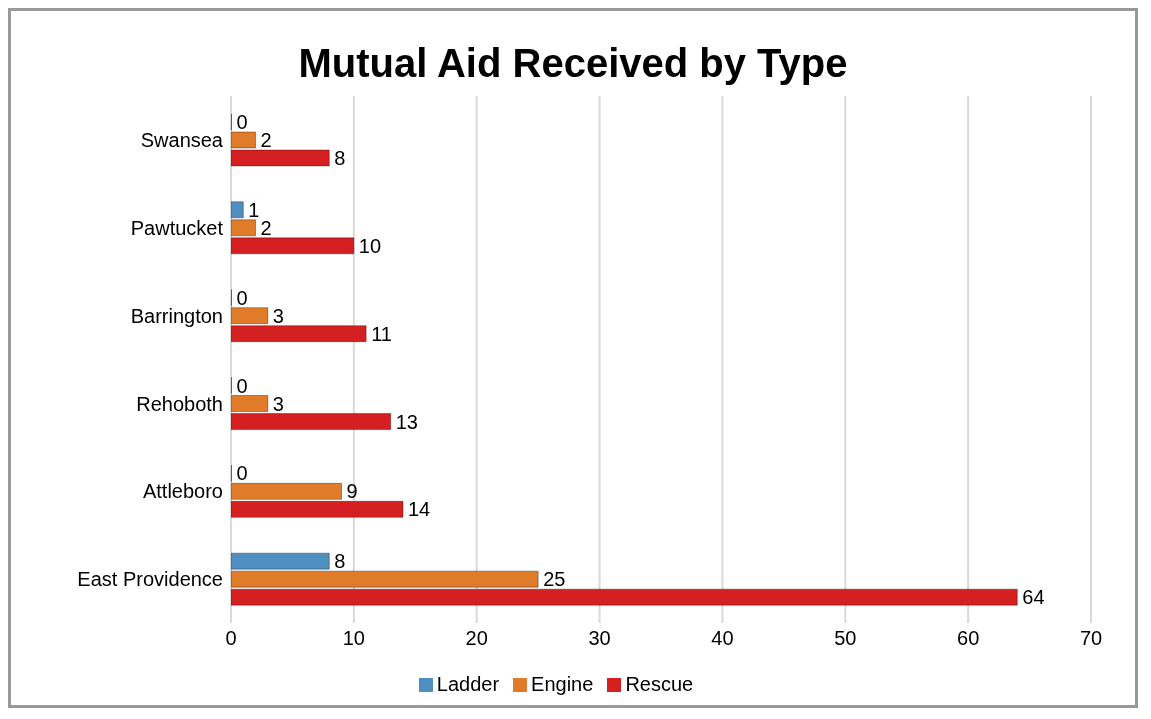  What do you see at coordinates (1091, 638) in the screenshot?
I see `x-tick-label: 70` at bounding box center [1091, 638].